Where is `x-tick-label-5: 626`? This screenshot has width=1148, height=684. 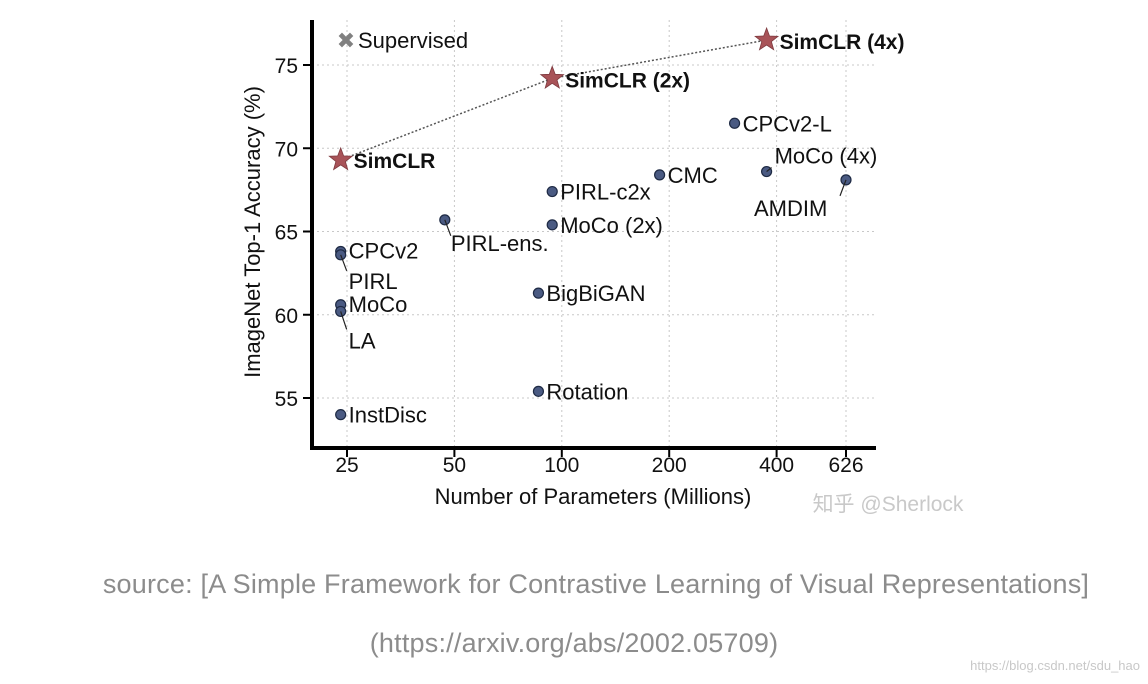
x-tick-label-5: 626 is located at coordinates (845, 465).